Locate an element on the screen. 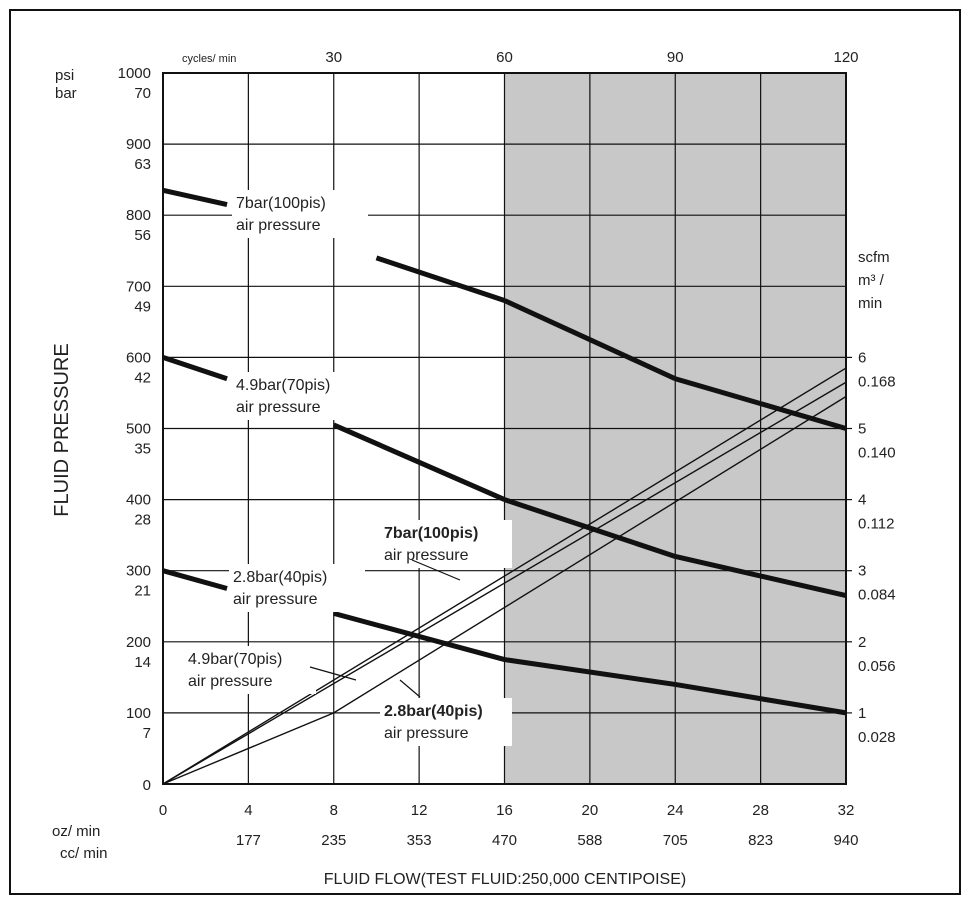  cycles-unit-label: cycles/ min is located at coordinates (209, 59).